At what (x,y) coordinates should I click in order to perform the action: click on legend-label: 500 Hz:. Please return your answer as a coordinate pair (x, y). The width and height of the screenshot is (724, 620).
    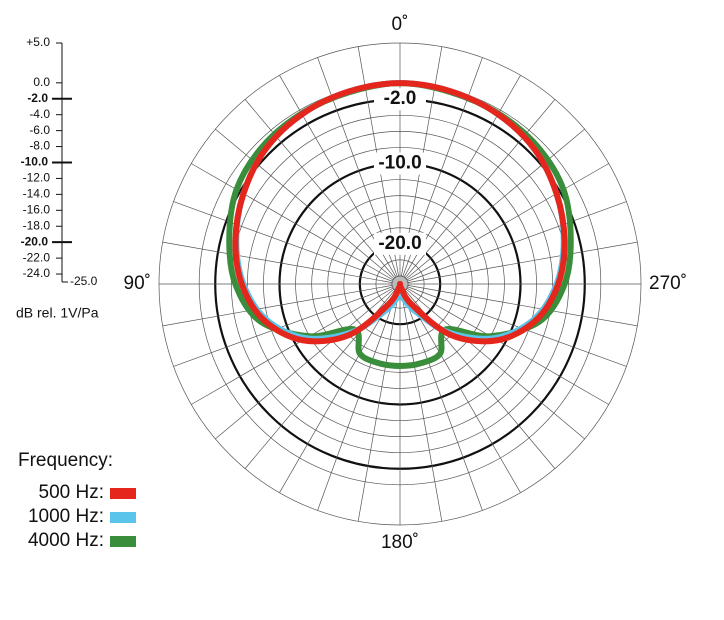
    Looking at the image, I should click on (71, 492).